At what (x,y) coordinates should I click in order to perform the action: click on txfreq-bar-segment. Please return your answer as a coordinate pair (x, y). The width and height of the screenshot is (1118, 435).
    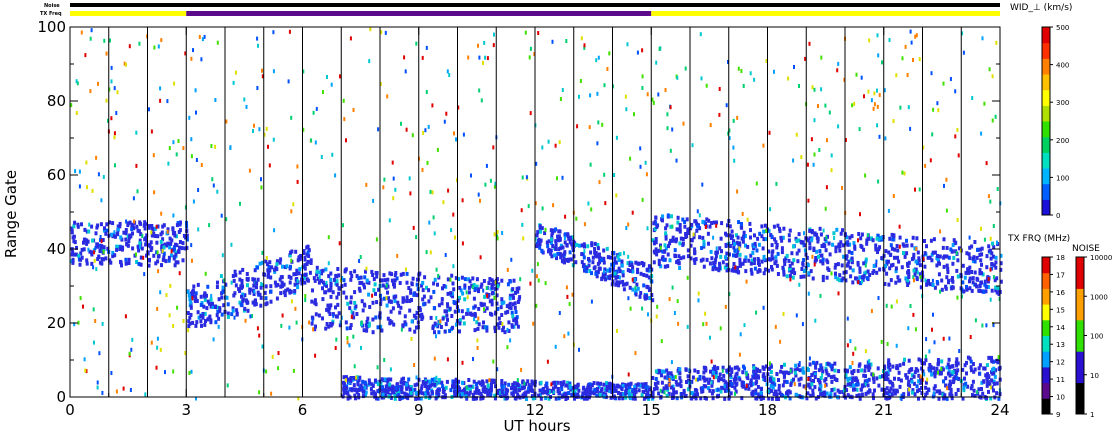
    Looking at the image, I should click on (128, 13).